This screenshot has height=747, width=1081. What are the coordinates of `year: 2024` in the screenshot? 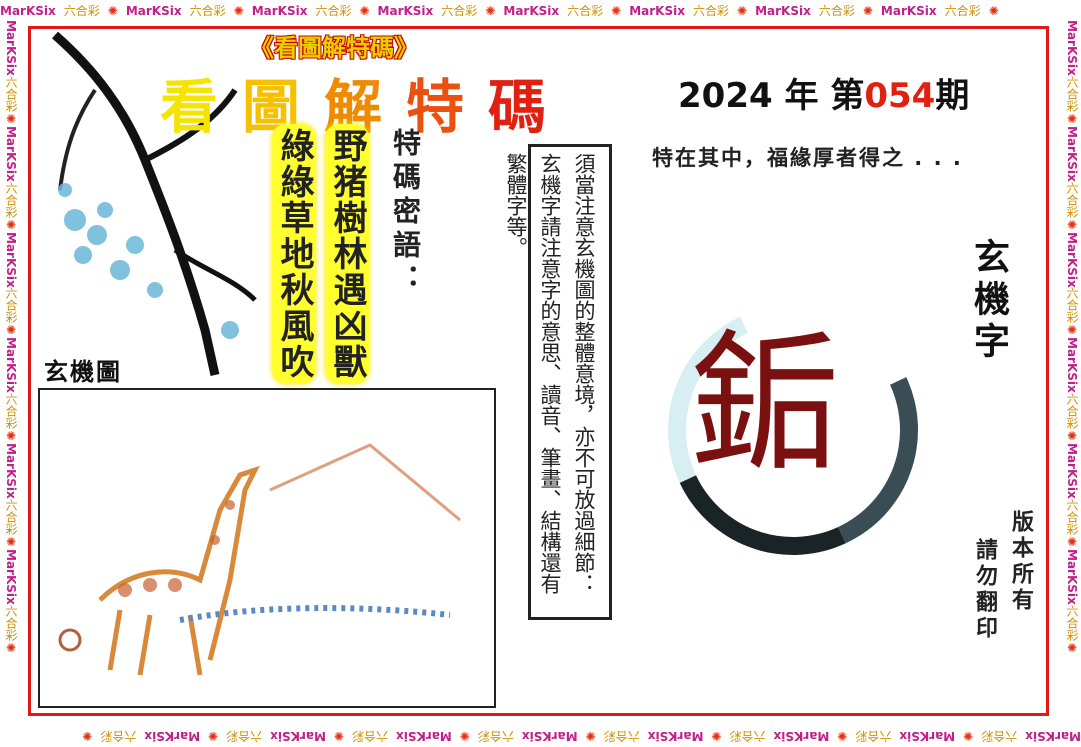 It's located at (725, 96).